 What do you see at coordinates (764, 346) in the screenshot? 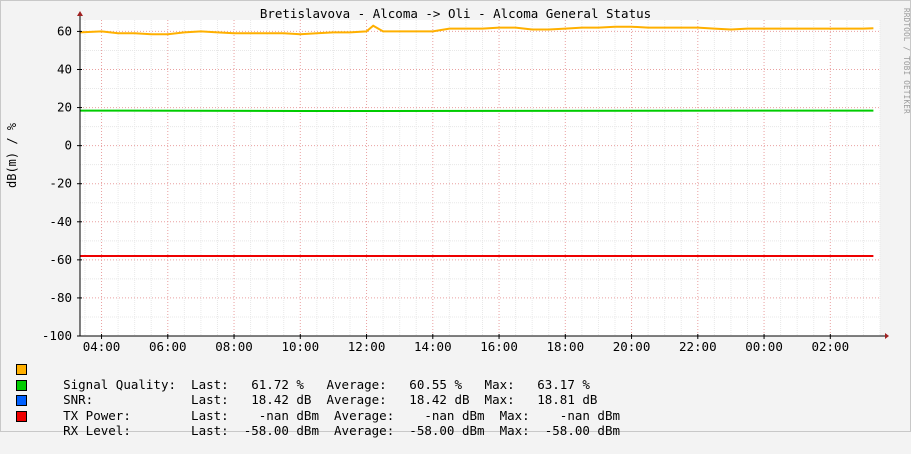
I see `x-tick-label: 00:00` at bounding box center [764, 346].